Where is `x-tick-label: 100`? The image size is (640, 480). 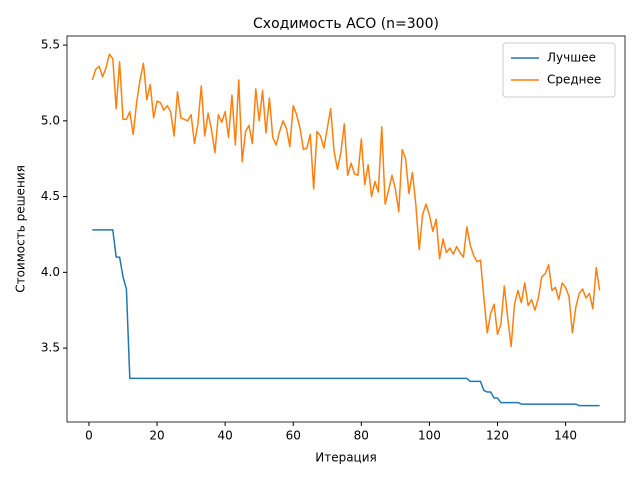 x-tick-label: 100 is located at coordinates (429, 436).